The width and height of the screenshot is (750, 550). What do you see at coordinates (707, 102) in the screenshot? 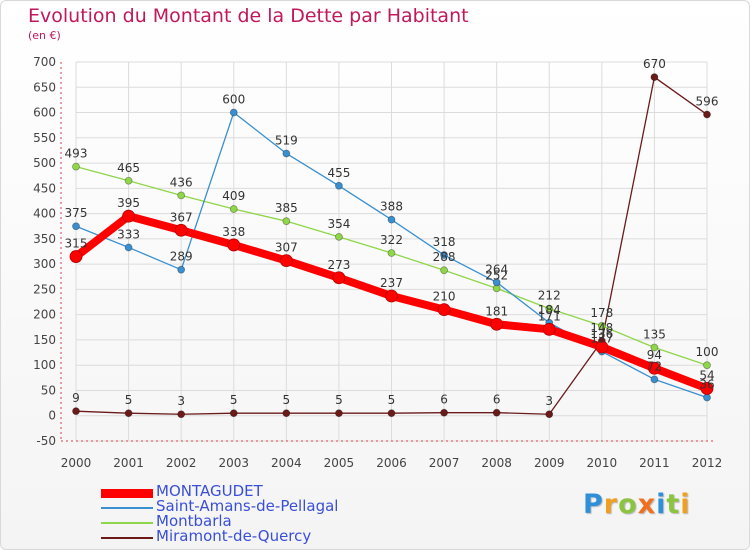
I see `data-label: 596` at bounding box center [707, 102].